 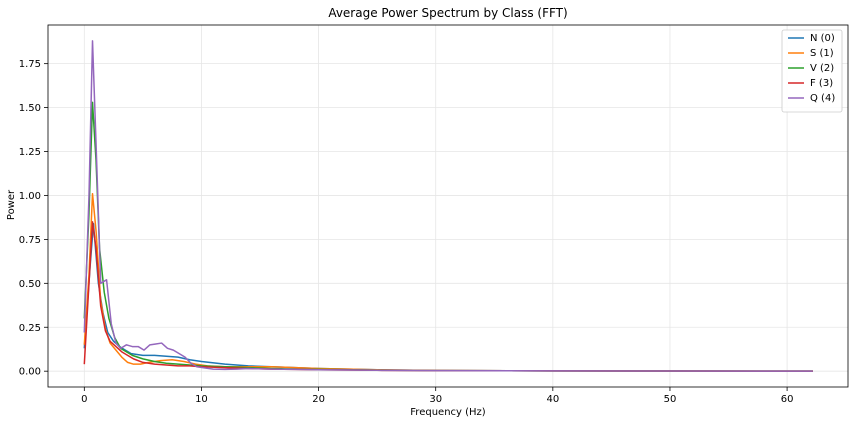 I want to click on legend-box, so click(x=812, y=71).